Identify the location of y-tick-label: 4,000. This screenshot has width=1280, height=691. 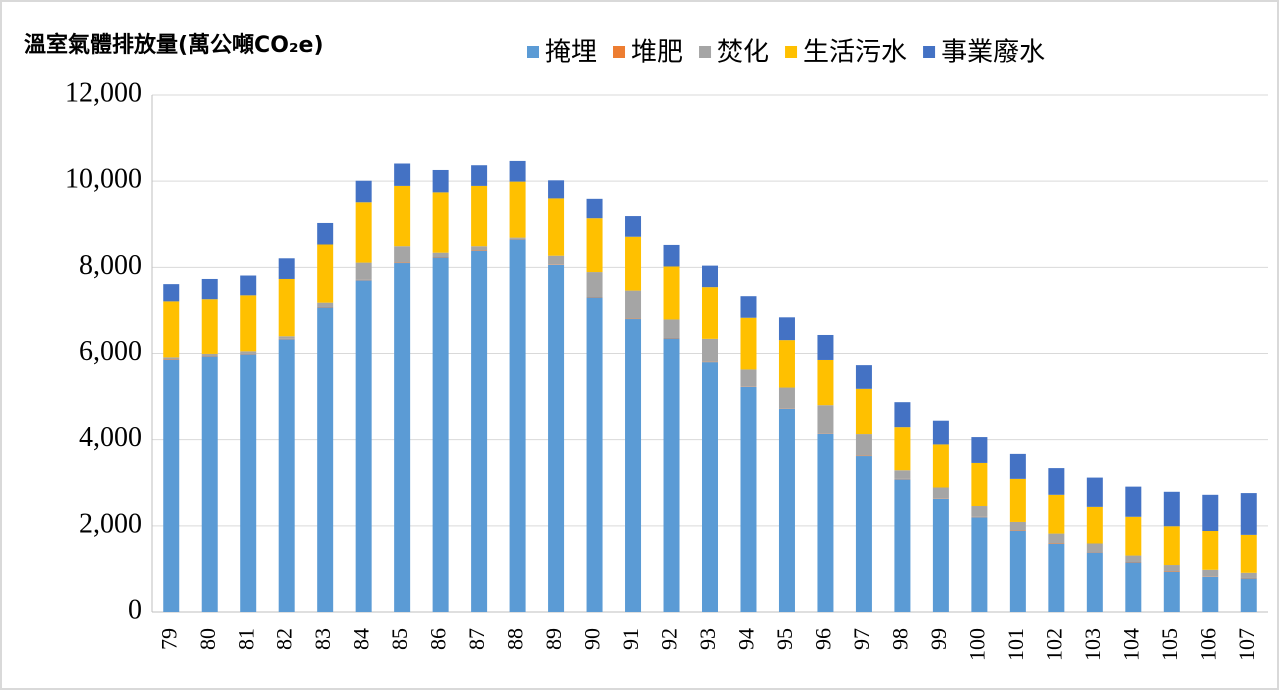
(110, 437).